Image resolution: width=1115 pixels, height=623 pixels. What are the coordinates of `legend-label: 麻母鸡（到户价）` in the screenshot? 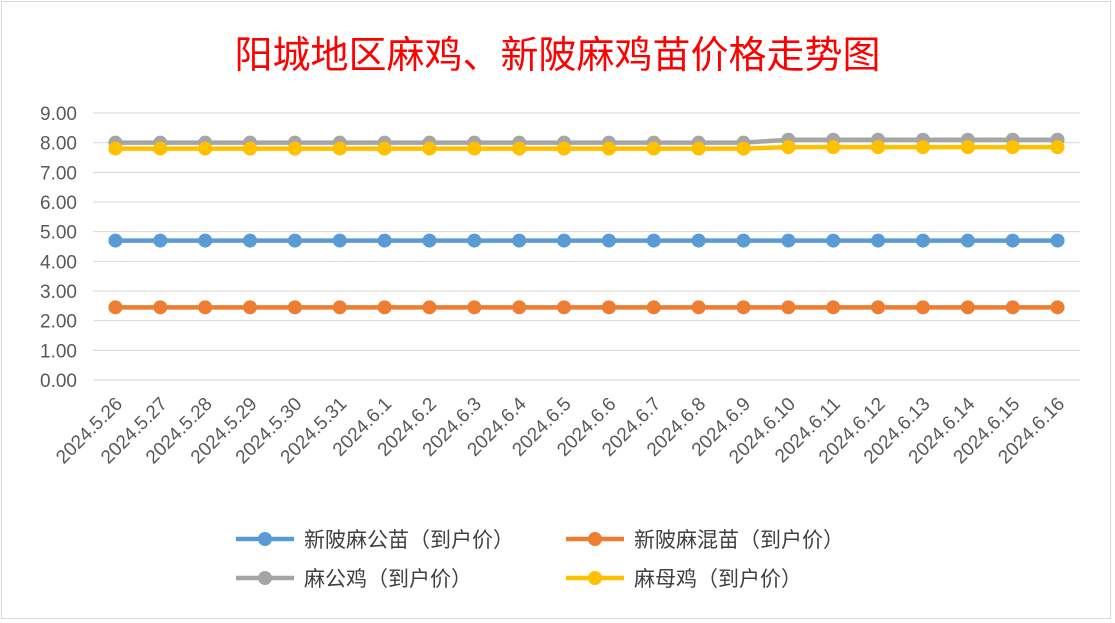 It's located at (718, 579).